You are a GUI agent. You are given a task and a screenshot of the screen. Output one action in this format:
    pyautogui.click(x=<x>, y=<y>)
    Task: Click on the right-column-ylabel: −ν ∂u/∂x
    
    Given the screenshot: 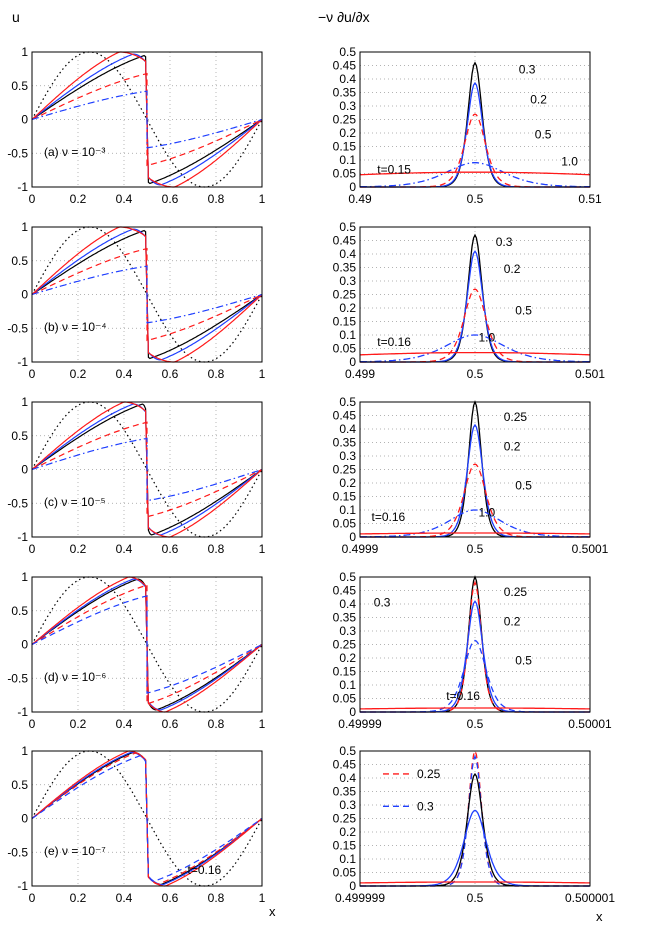 What is the action you would take?
    pyautogui.click(x=344, y=17)
    